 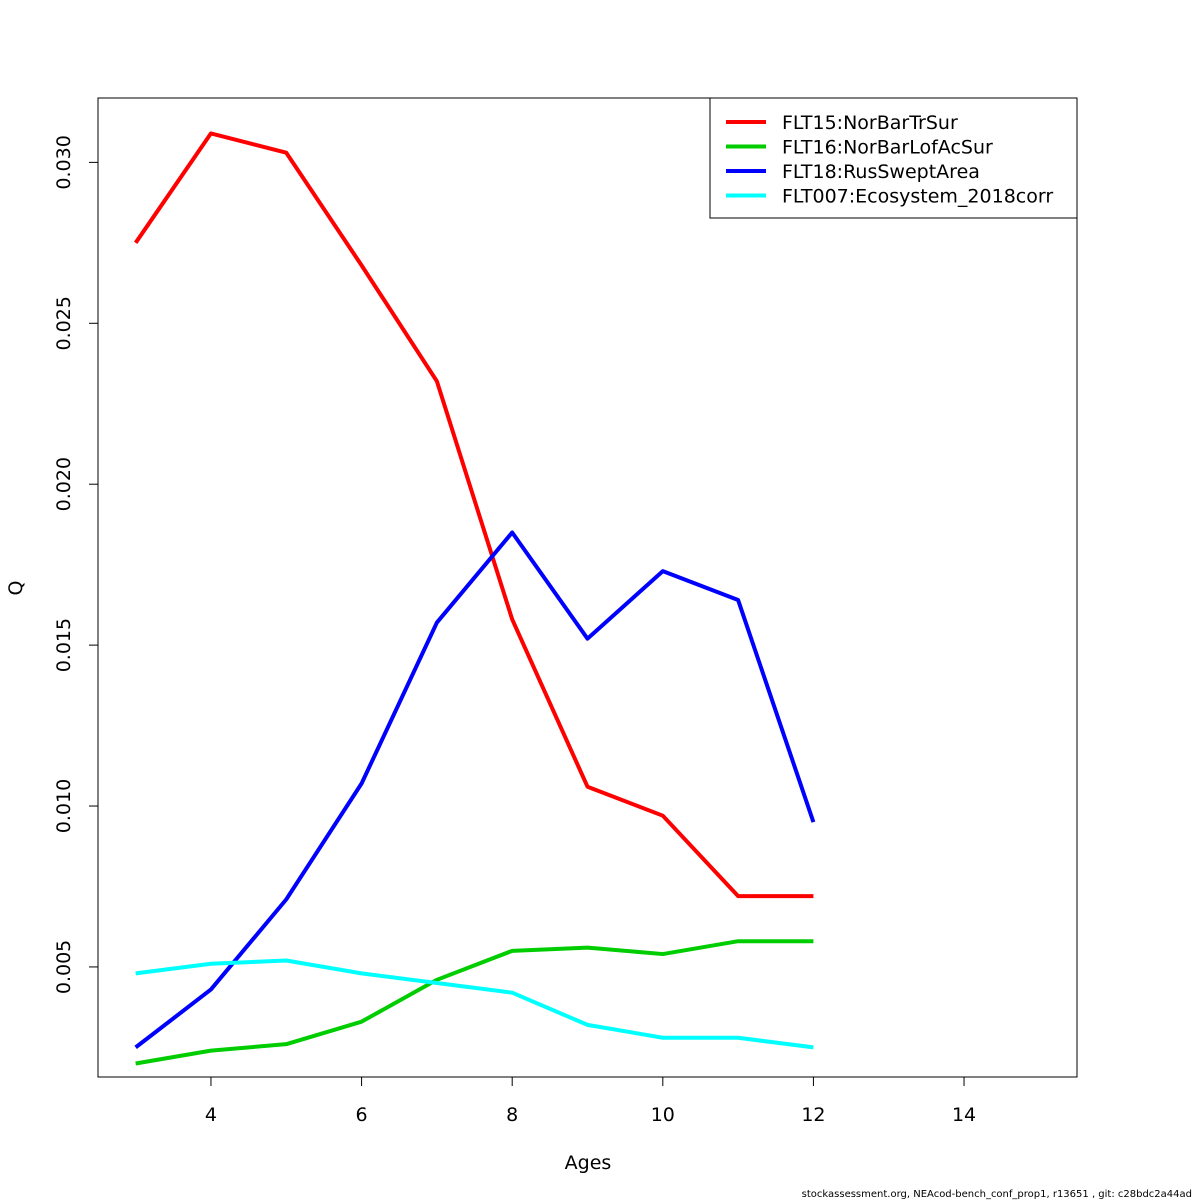 What do you see at coordinates (590, 1101) in the screenshot?
I see `x-axis: 4 6 8 10 12 14` at bounding box center [590, 1101].